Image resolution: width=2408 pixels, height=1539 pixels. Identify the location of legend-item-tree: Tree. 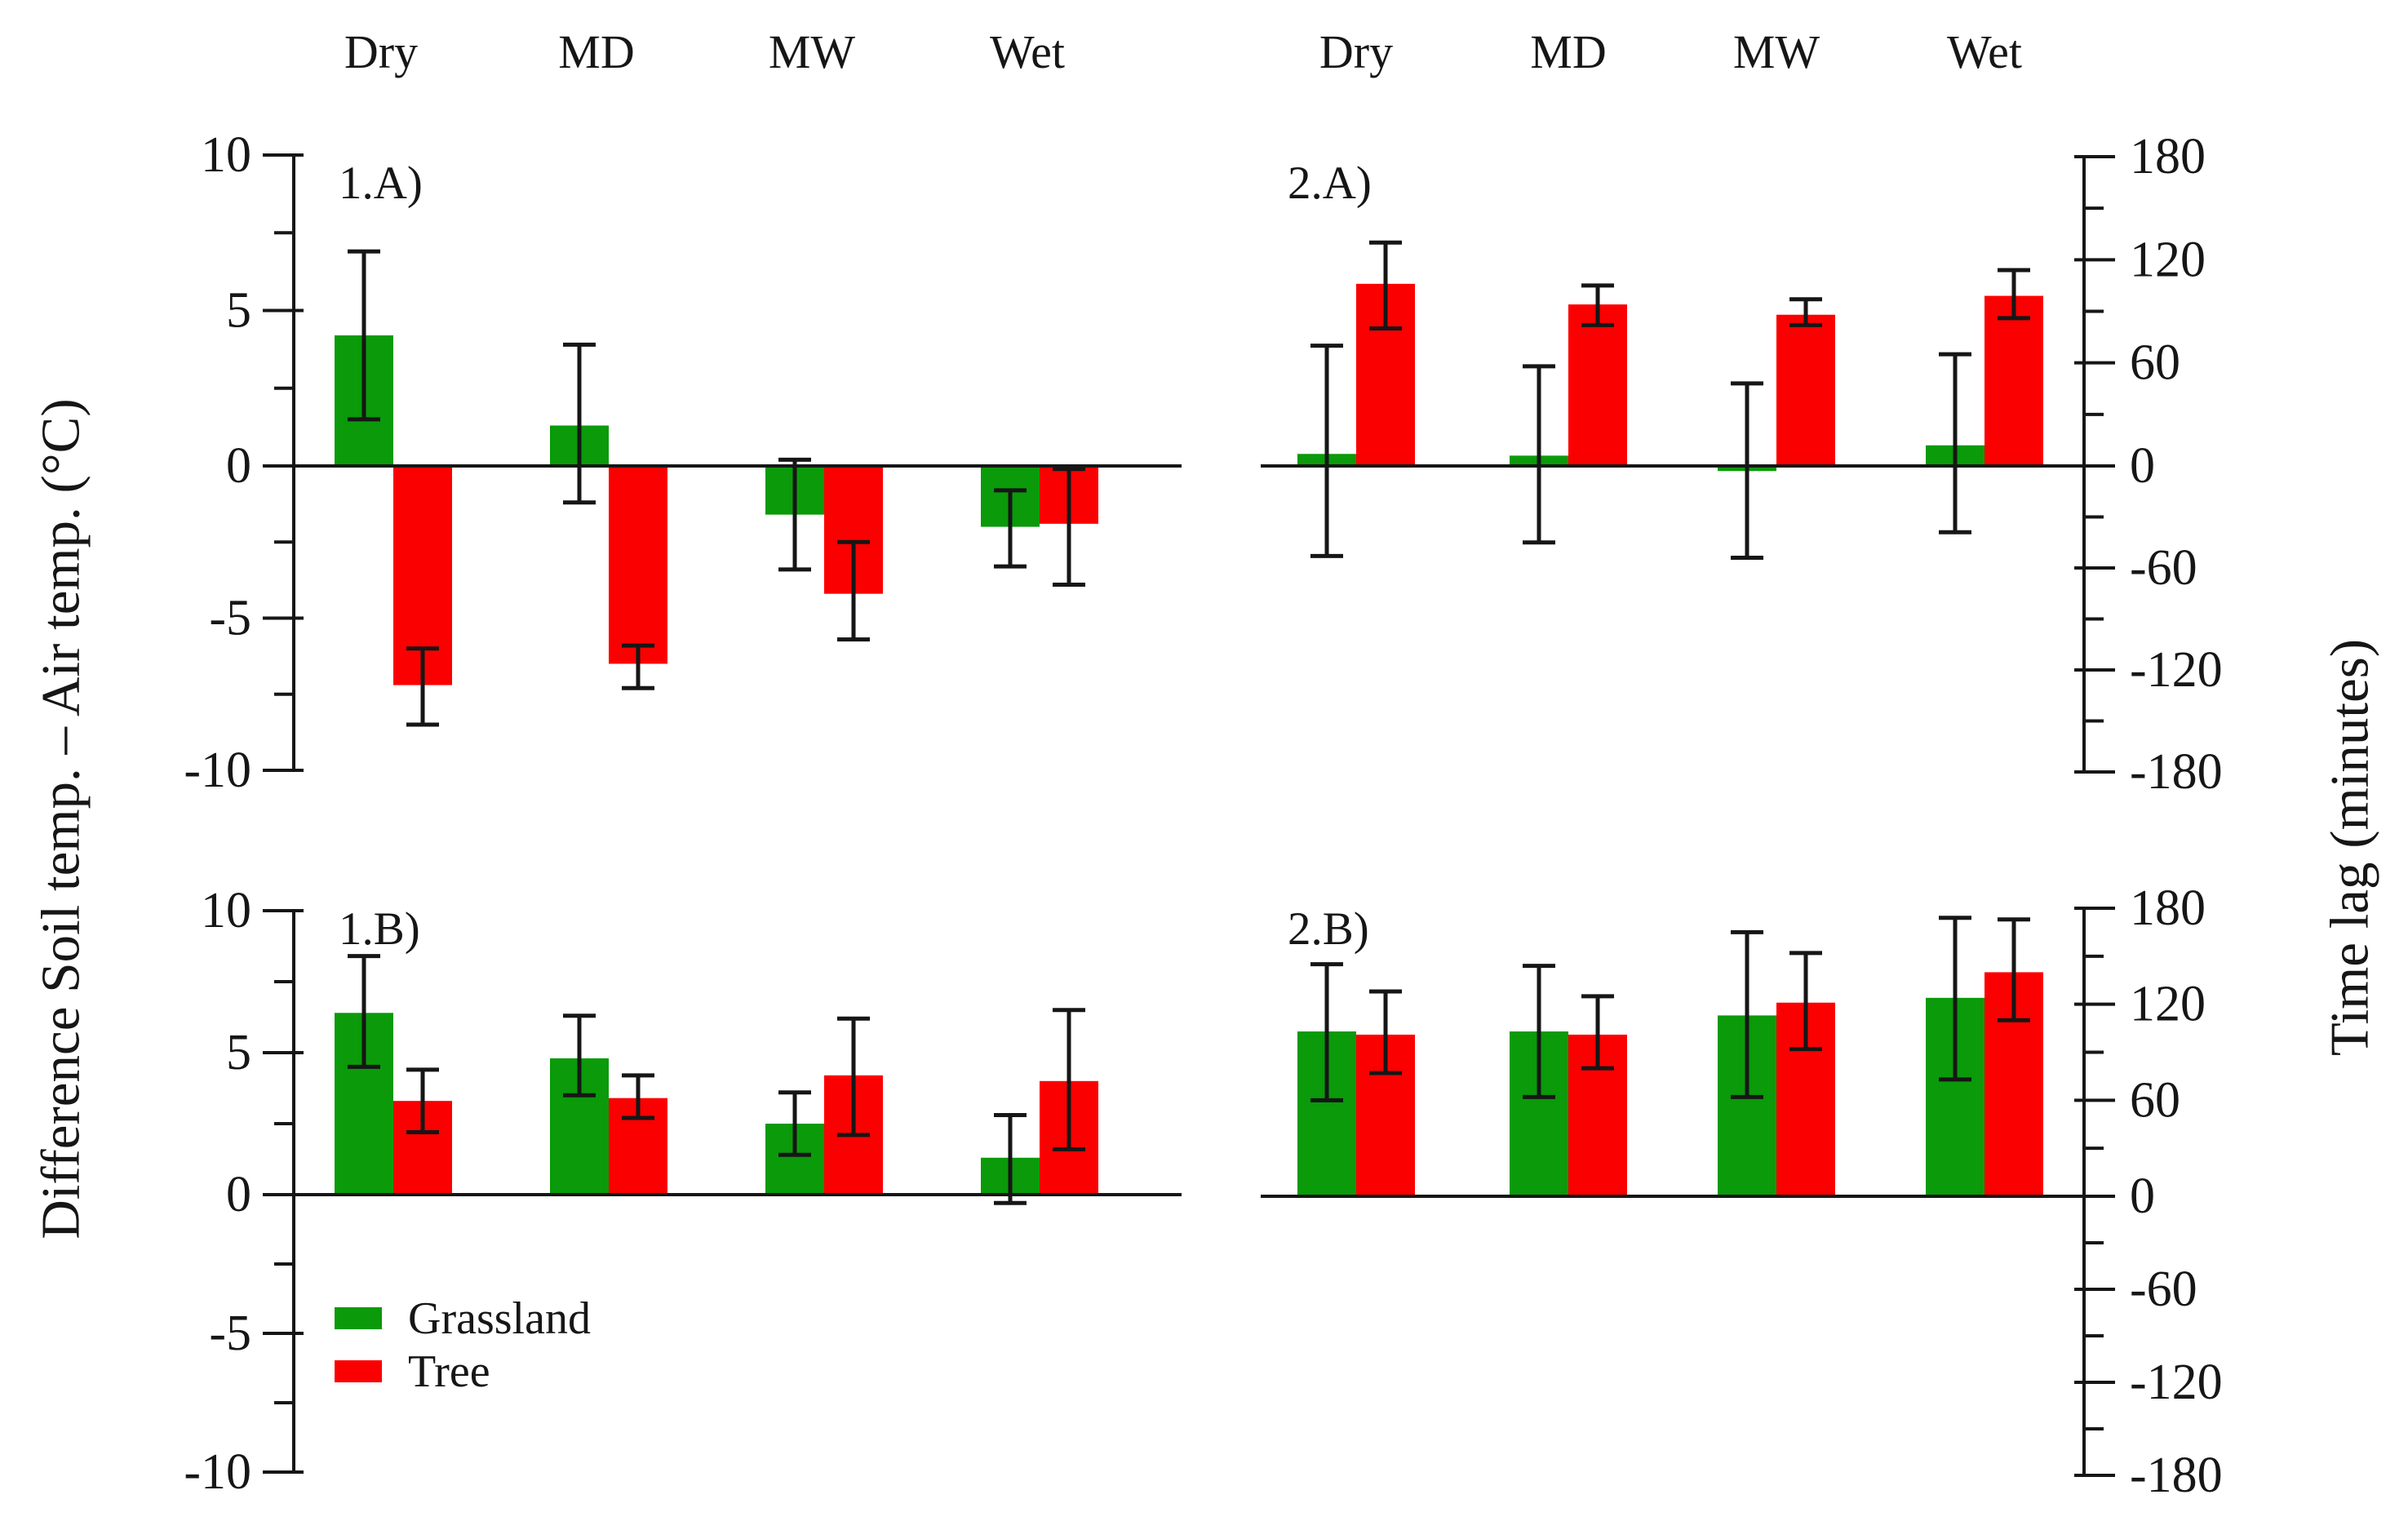
(463, 1371).